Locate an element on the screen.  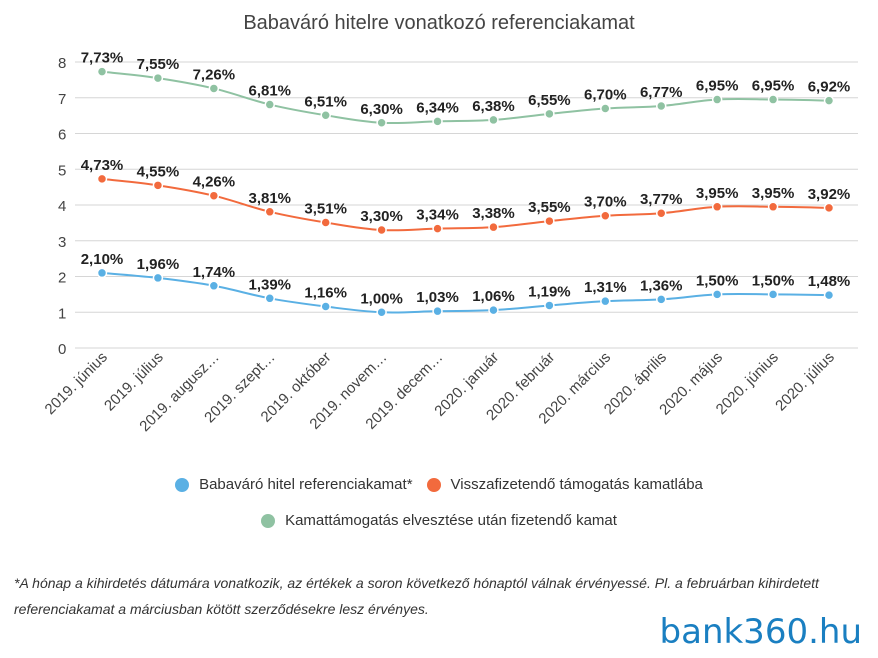
data-label: 7,26% is located at coordinates (214, 74).